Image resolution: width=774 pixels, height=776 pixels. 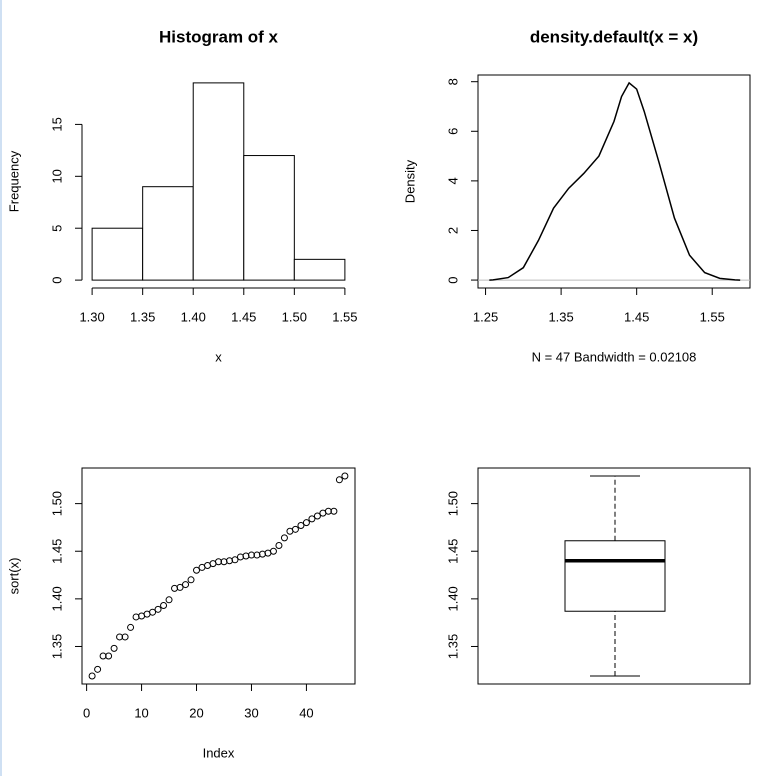 What do you see at coordinates (219, 36) in the screenshot?
I see `chart-title: Histogram of x` at bounding box center [219, 36].